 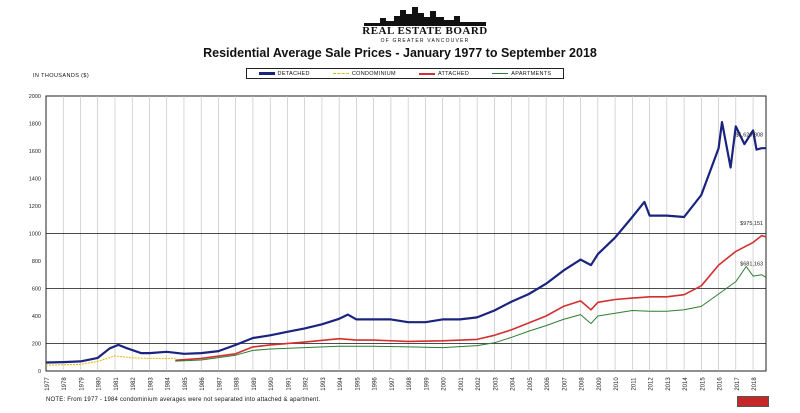 What do you see at coordinates (100, 384) in the screenshot?
I see `x-tick-label: 1980` at bounding box center [100, 384].